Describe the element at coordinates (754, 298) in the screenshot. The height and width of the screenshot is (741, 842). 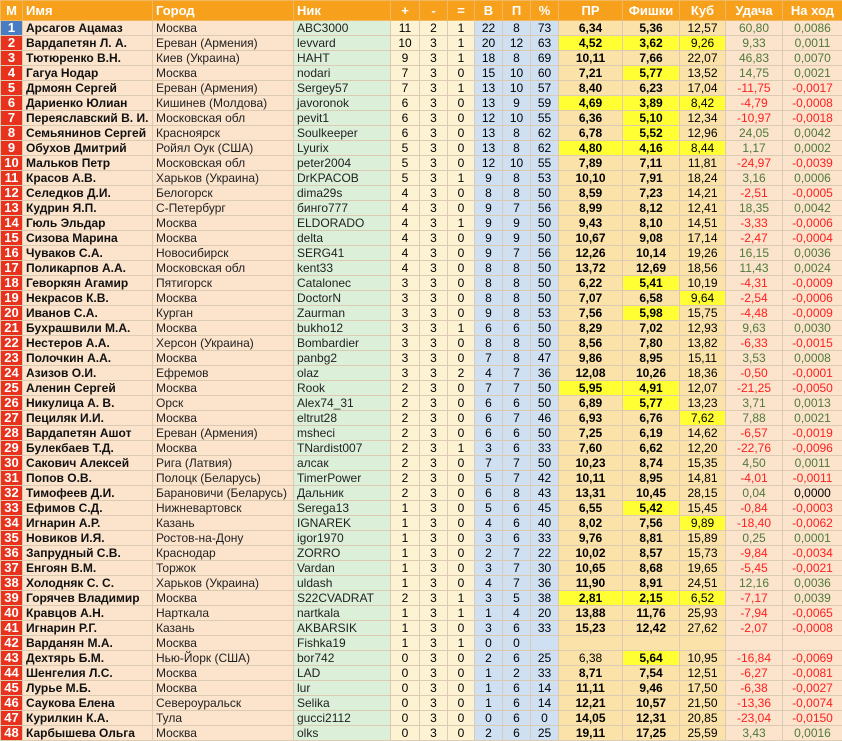
I see `luck-cell: -2,54` at that location.